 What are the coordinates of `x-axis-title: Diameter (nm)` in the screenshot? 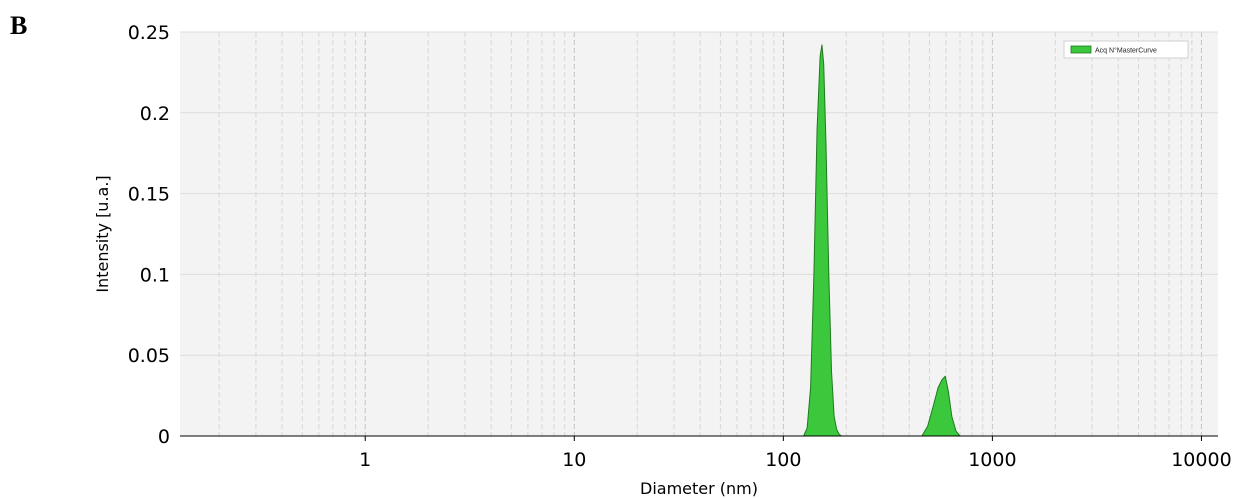 It's located at (699, 488).